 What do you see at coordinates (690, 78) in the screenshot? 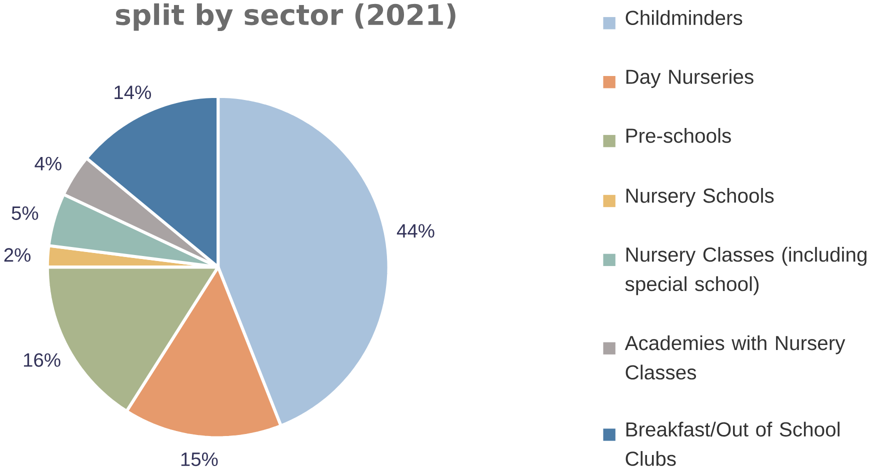
I see `legend-label: Day Nurseries` at bounding box center [690, 78].